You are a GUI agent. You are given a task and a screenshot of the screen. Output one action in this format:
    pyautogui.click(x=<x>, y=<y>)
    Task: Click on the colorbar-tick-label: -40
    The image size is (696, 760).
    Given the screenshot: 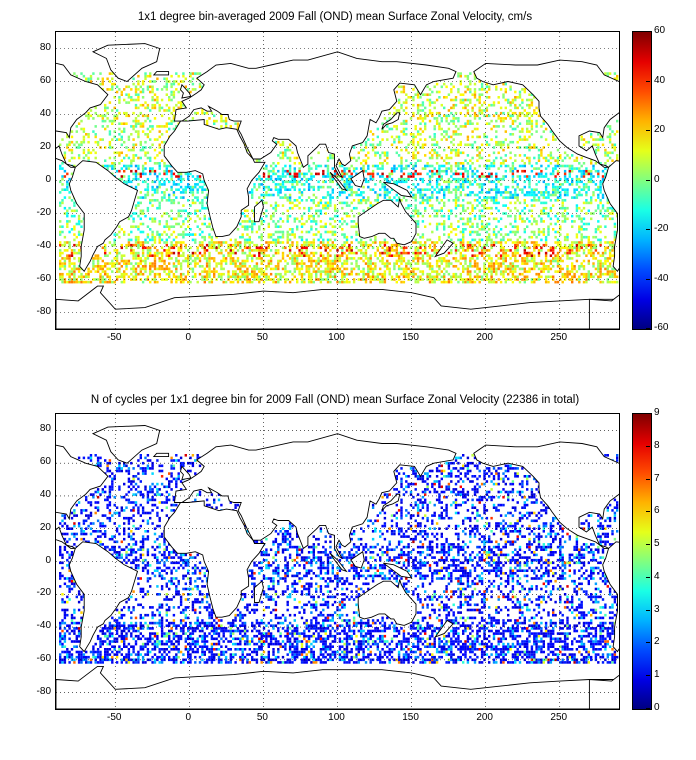 What is the action you would take?
    pyautogui.click(x=661, y=278)
    